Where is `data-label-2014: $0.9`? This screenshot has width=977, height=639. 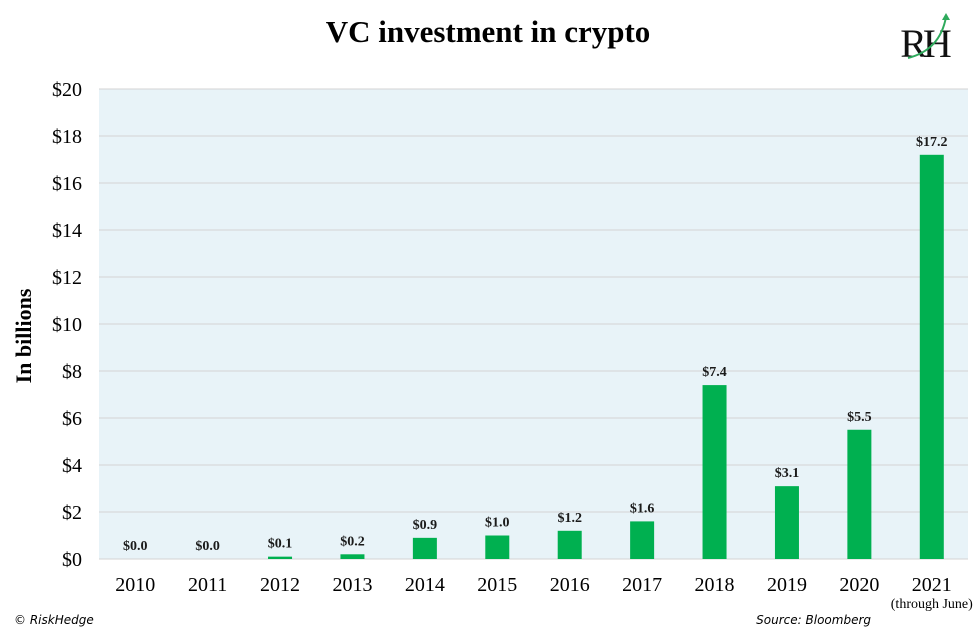 data-label-2014: $0.9 is located at coordinates (425, 525).